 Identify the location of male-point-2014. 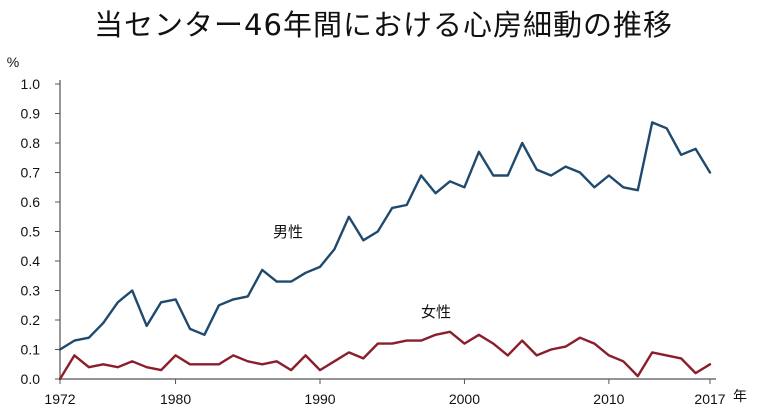
(666, 128).